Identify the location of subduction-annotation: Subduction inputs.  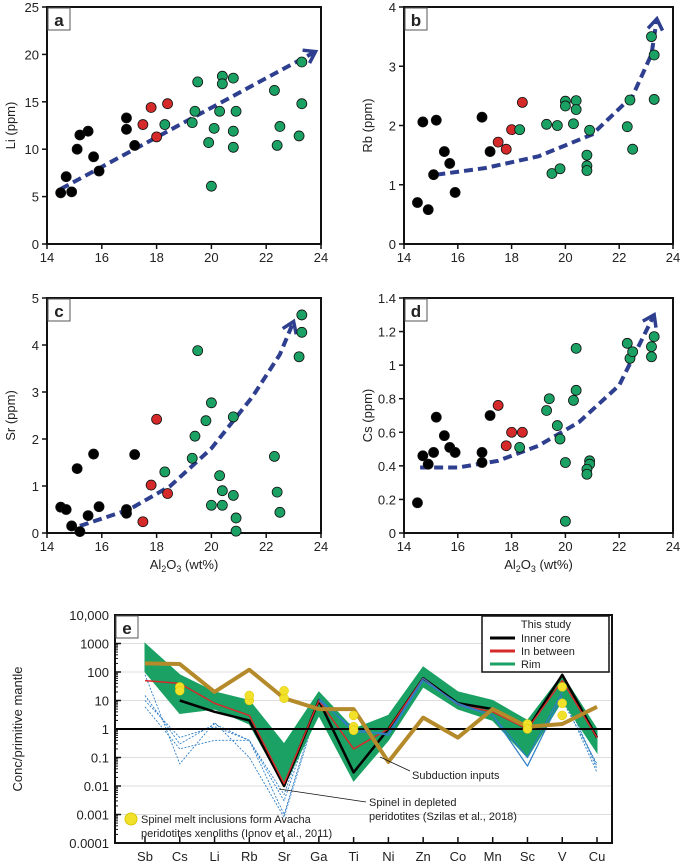
(456, 776).